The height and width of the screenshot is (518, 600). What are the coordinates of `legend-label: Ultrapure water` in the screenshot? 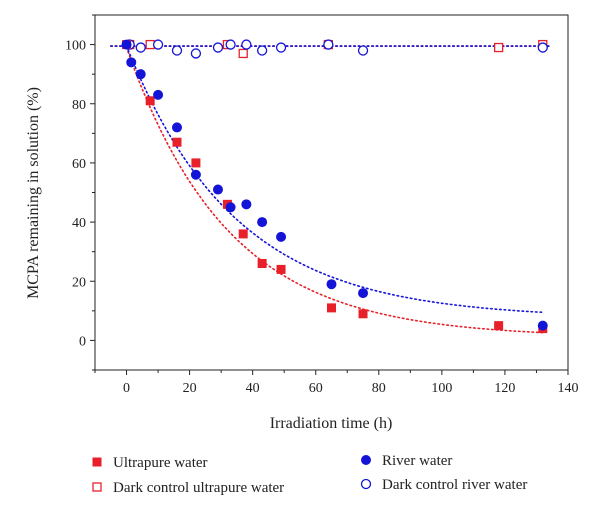 It's located at (160, 463).